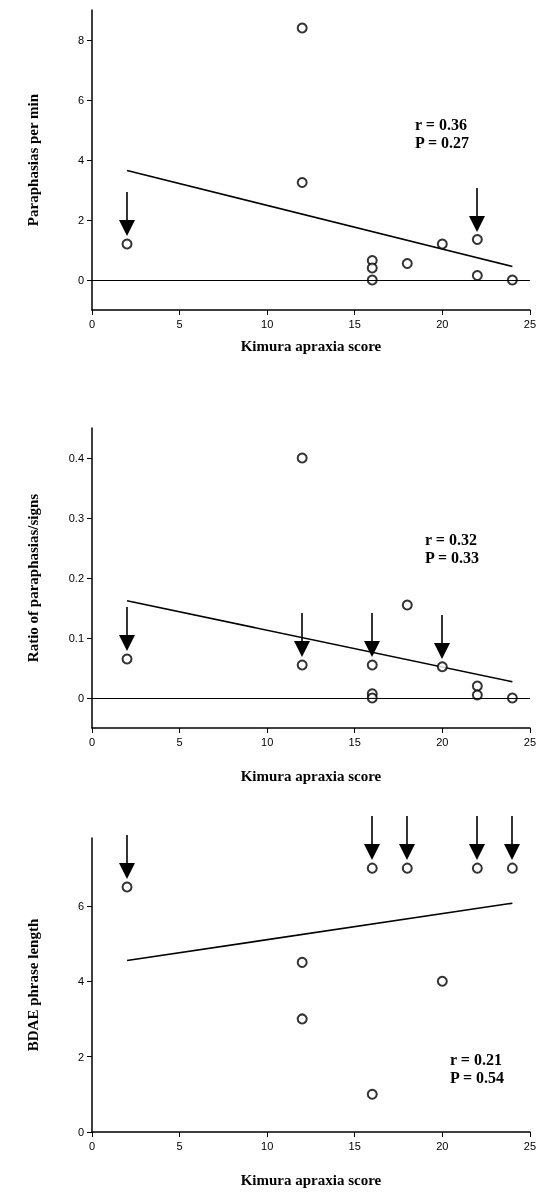  I want to click on y-tick-label: 0.3, so click(76, 518).